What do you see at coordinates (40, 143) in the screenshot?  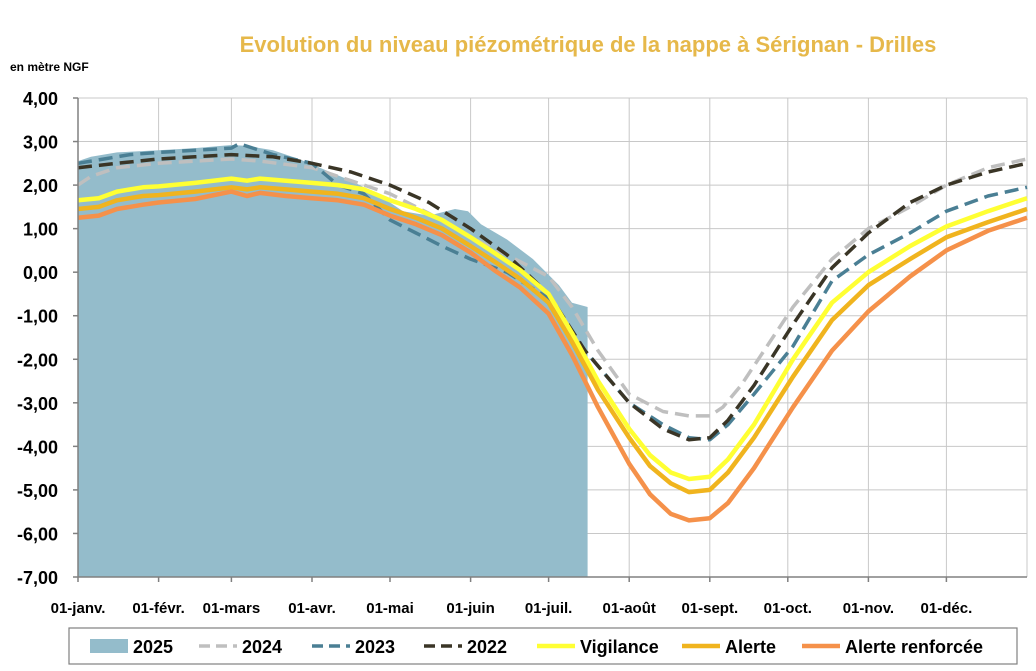 I see `y-tick-label: 3,00` at bounding box center [40, 143].